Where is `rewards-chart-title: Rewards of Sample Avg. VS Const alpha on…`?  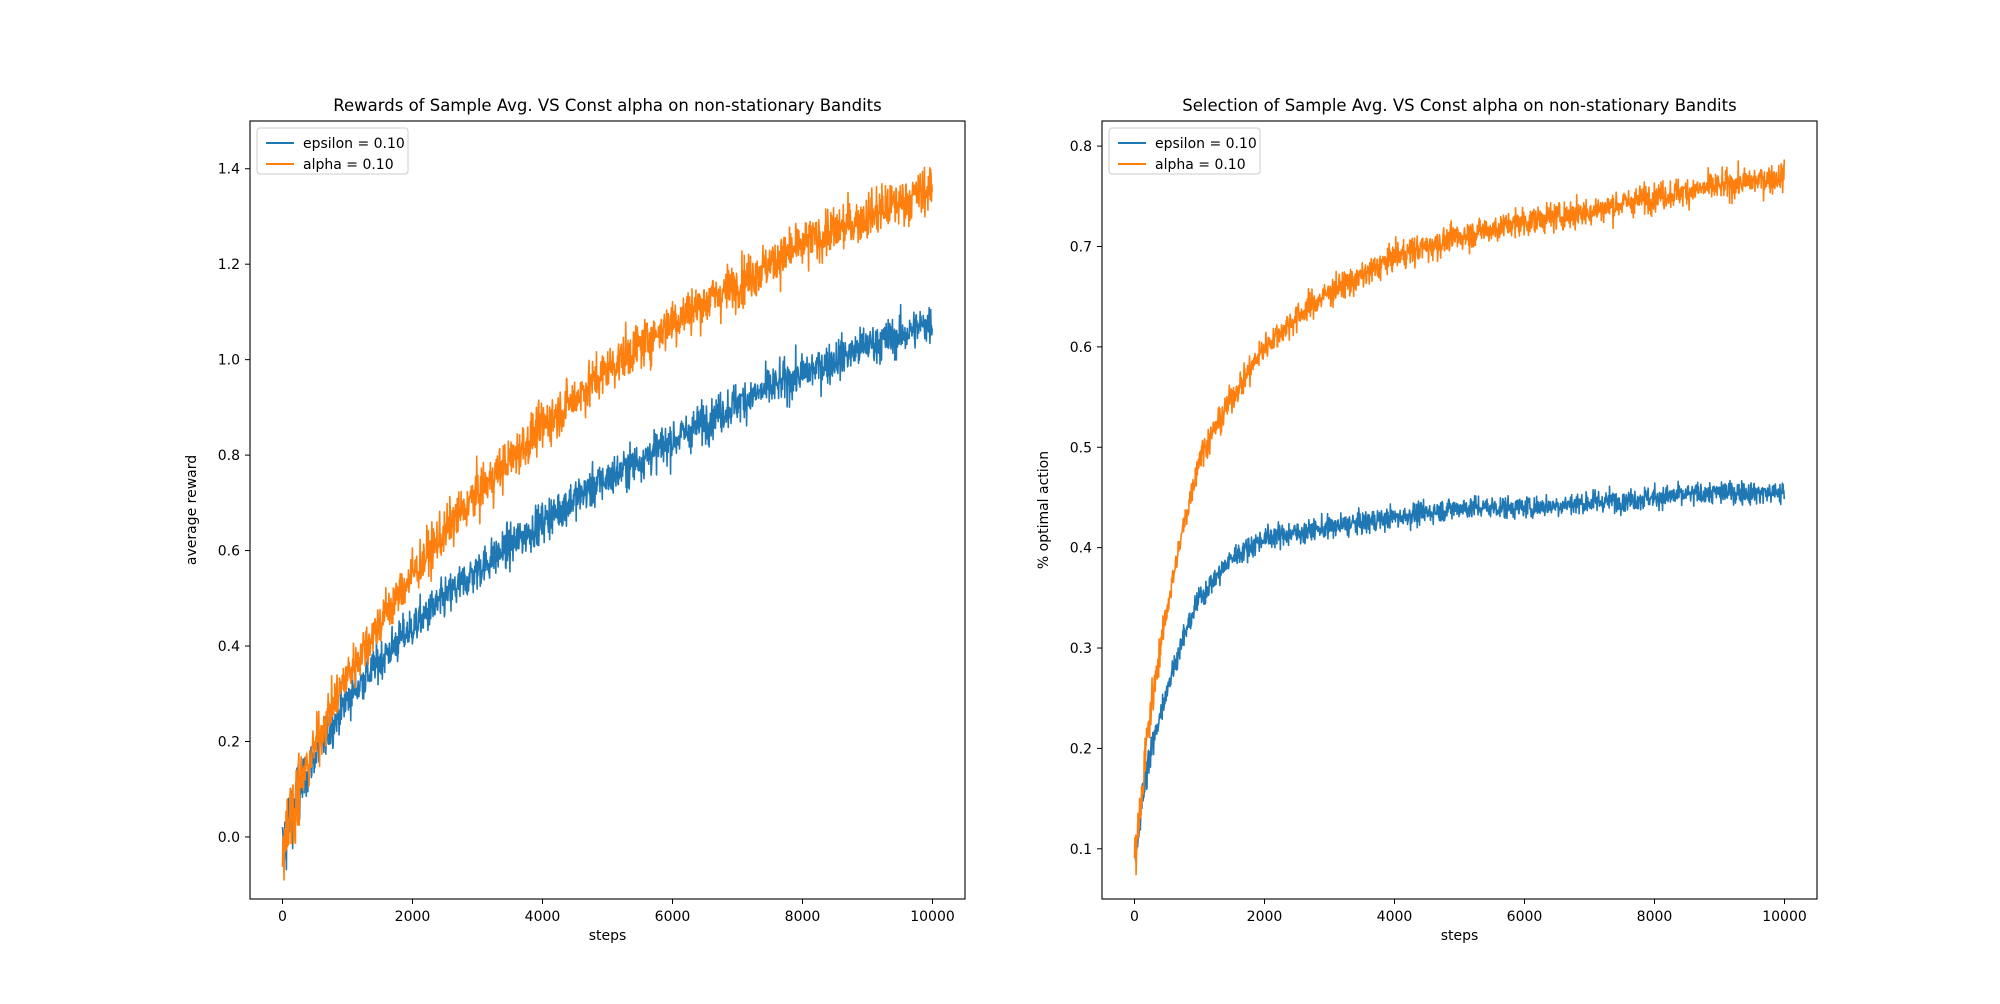 rewards-chart-title: Rewards of Sample Avg. VS Const alpha on… is located at coordinates (607, 105).